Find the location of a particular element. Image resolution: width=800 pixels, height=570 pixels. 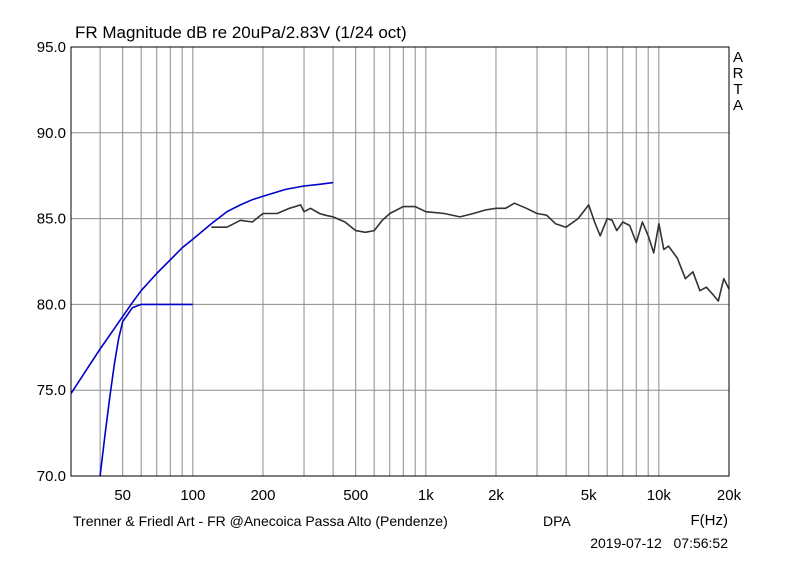

y-tick-label: 70.0 is located at coordinates (51, 476).